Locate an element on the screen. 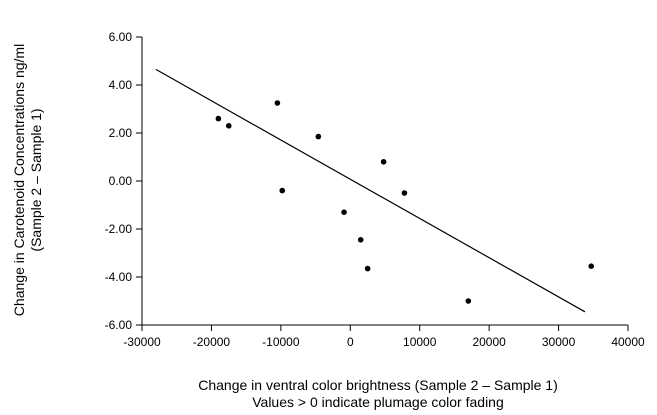 The width and height of the screenshot is (657, 415). x-tick-label: 10000 is located at coordinates (420, 342).